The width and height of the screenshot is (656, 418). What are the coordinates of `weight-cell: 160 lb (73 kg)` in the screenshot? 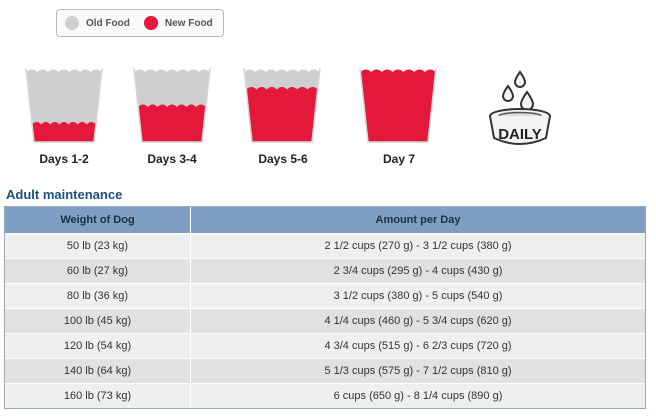 It's located at (98, 395).